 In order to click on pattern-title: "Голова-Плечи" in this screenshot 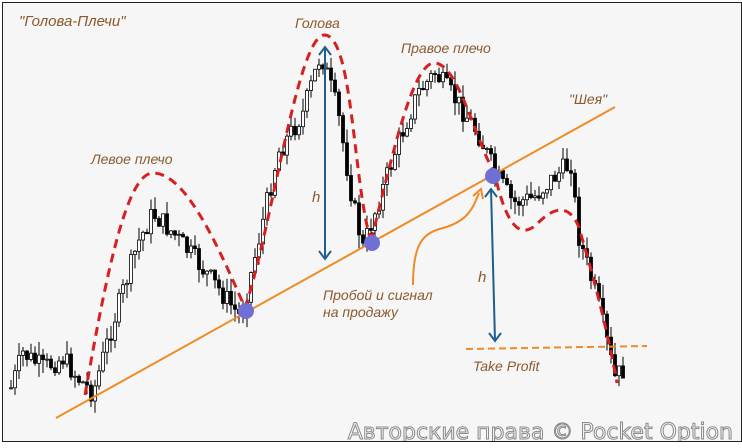, I will do `click(72, 21)`.